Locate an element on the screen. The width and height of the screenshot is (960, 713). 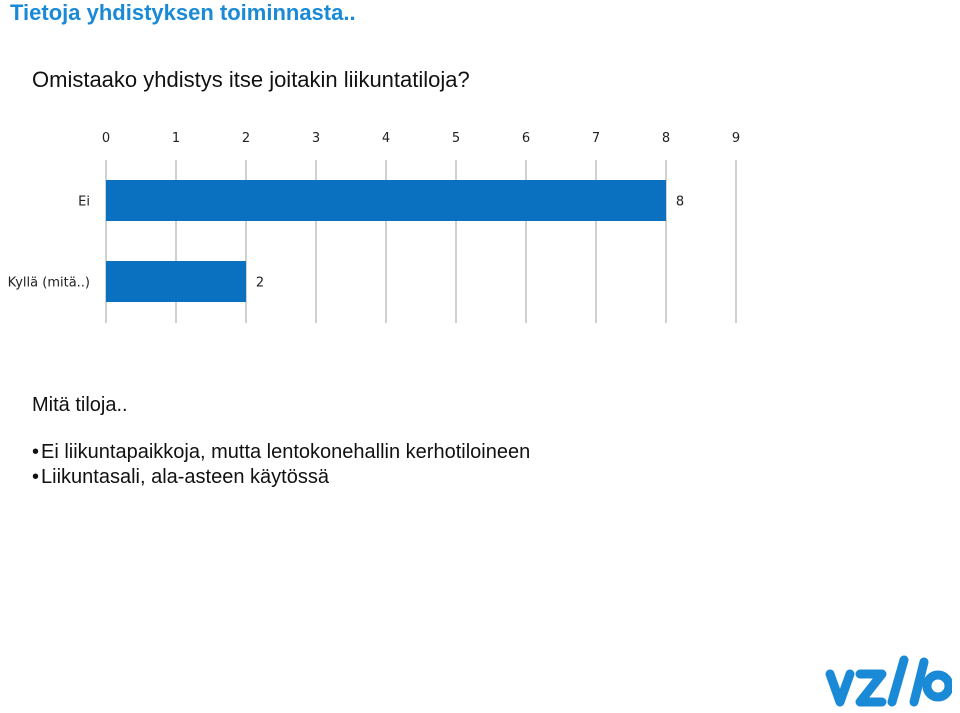
chart-bars: Ei 8 Kyllä (mitä..) 2 is located at coordinates (346, 241).